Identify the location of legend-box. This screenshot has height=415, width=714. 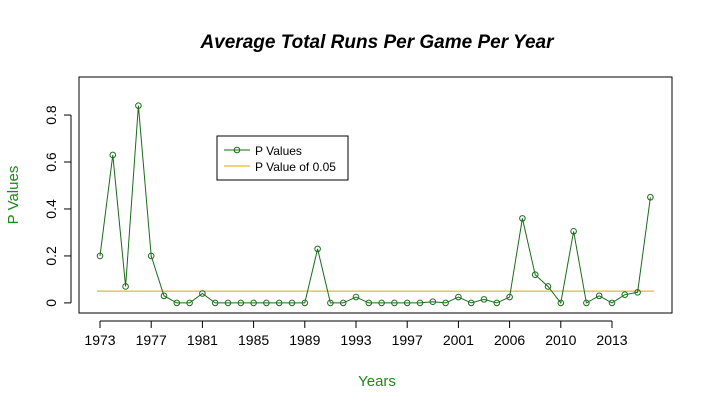
(282, 158).